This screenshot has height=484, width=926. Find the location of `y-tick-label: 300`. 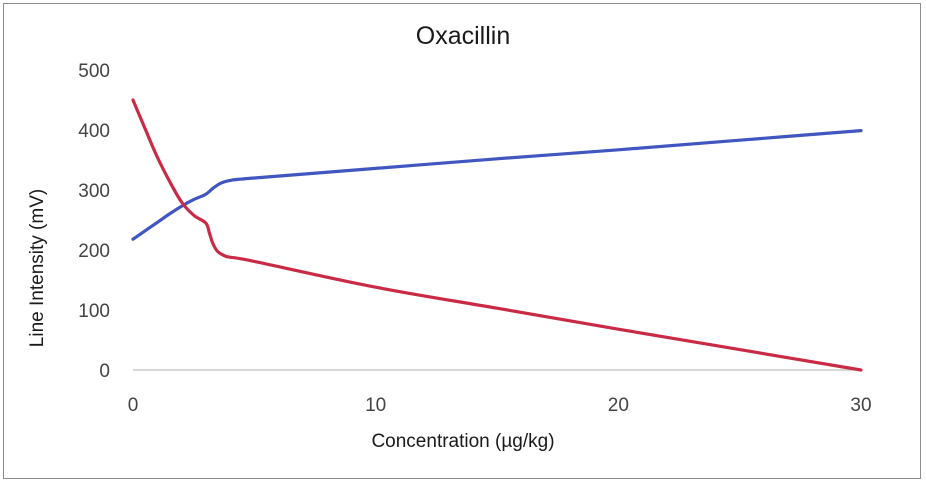

y-tick-label: 300 is located at coordinates (94, 191).